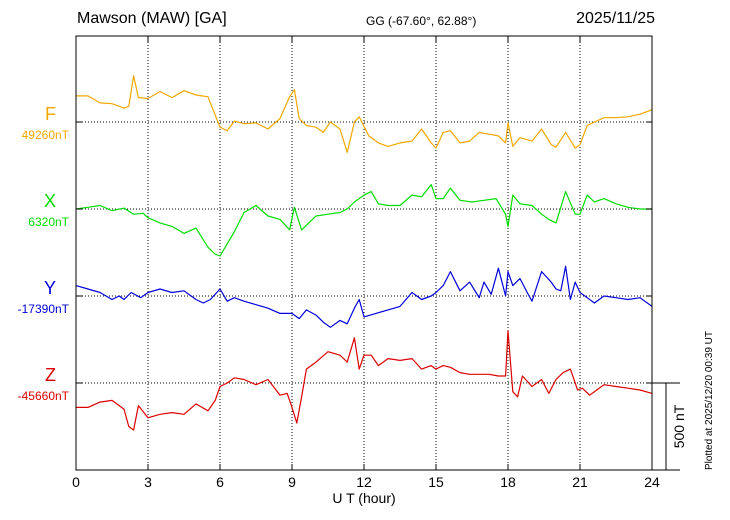 This screenshot has width=730, height=520. Describe the element at coordinates (152, 18) in the screenshot. I see `station-title: Mawson (MAW) [GA]` at that location.